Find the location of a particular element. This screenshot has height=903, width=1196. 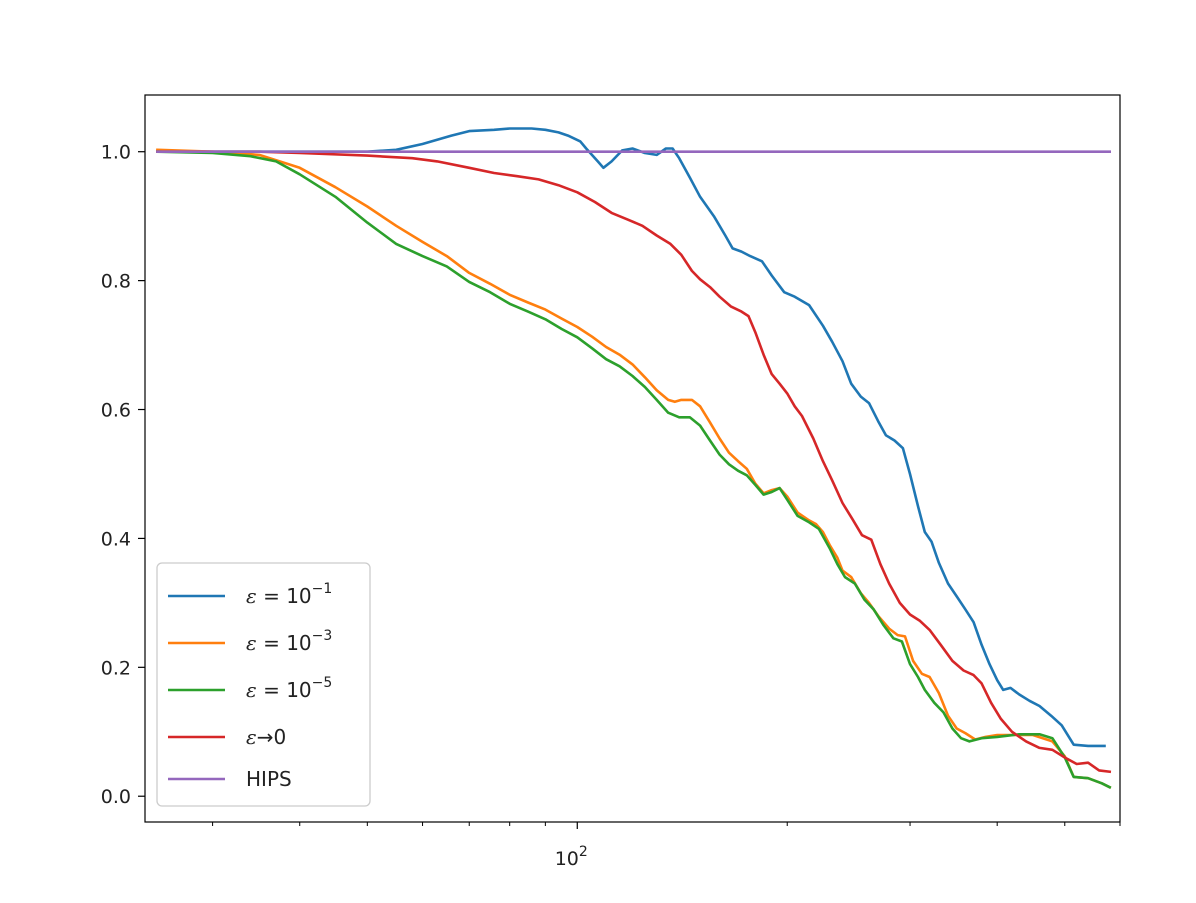

y-axis: 0.0 0.2 0.4 0.6 0.8 1.0 is located at coordinates (123, 475).